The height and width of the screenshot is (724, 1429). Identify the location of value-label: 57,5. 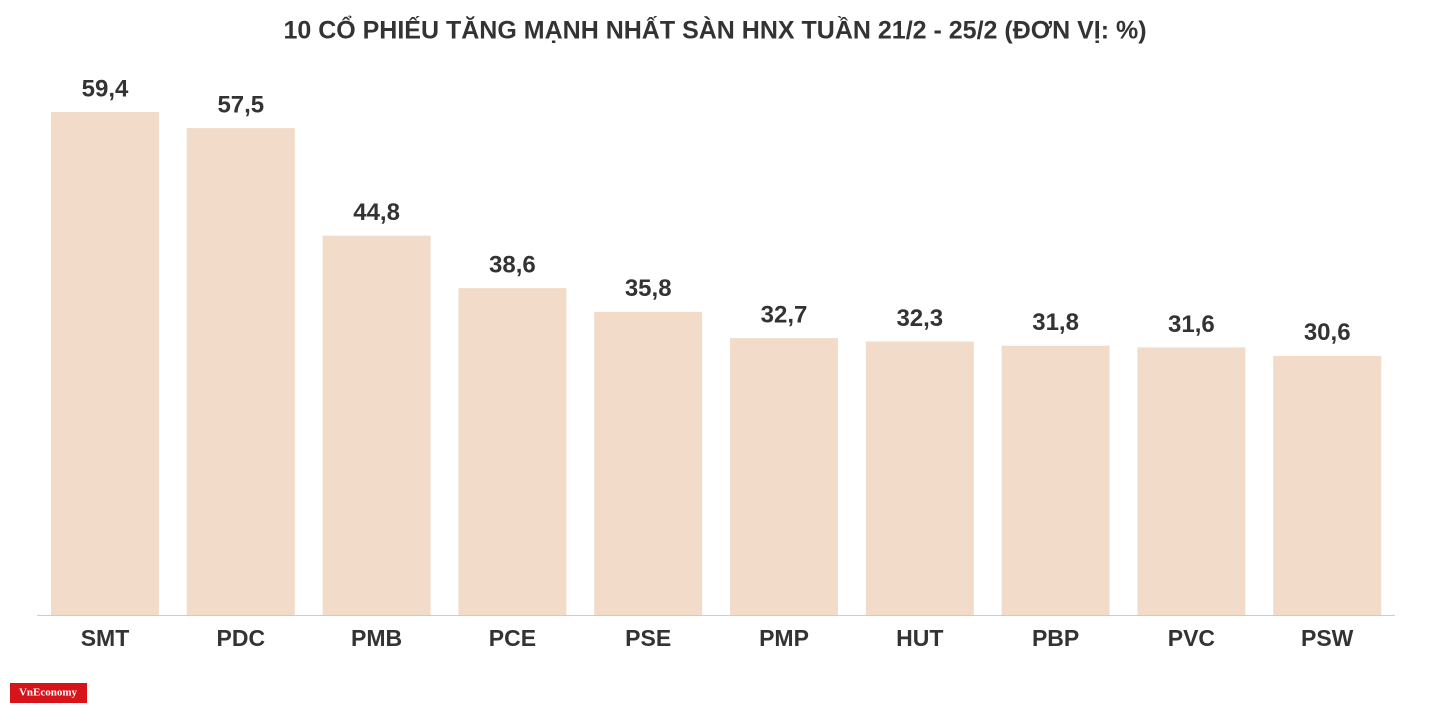
(240, 104).